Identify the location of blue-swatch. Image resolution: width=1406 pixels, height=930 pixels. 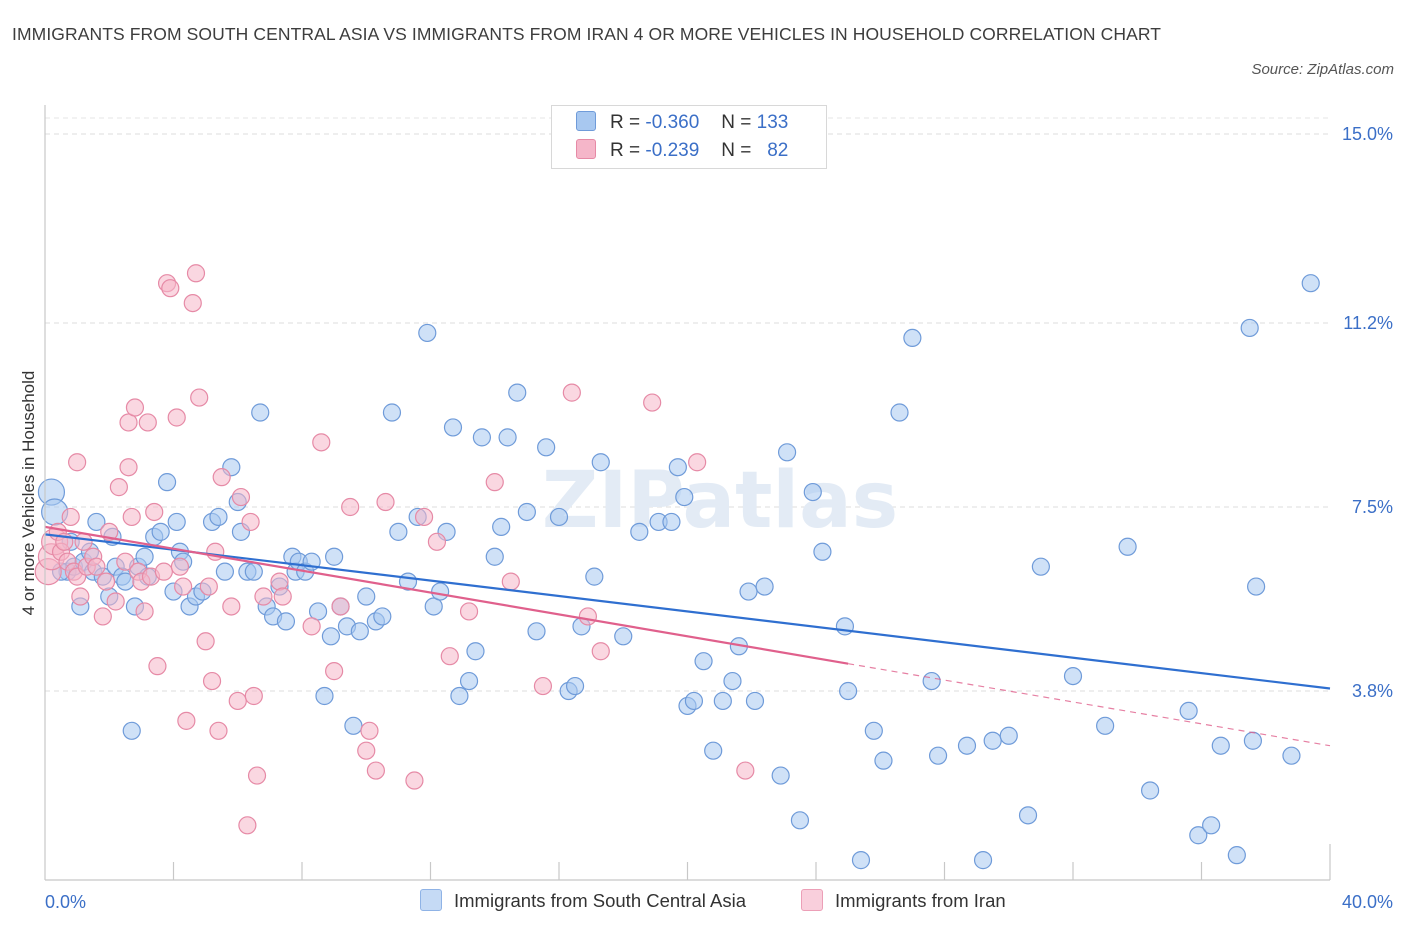
(586, 121).